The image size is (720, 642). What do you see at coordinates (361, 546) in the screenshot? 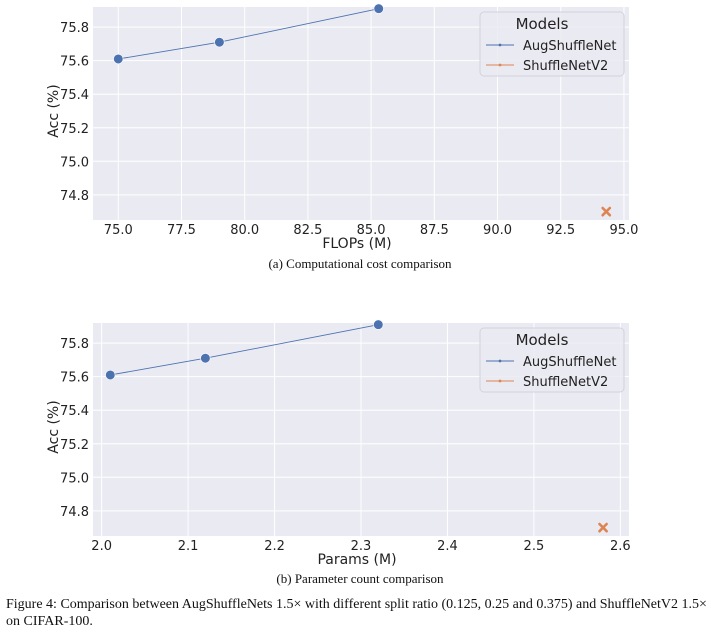
I see `x-tick-label: 2.3` at bounding box center [361, 546].